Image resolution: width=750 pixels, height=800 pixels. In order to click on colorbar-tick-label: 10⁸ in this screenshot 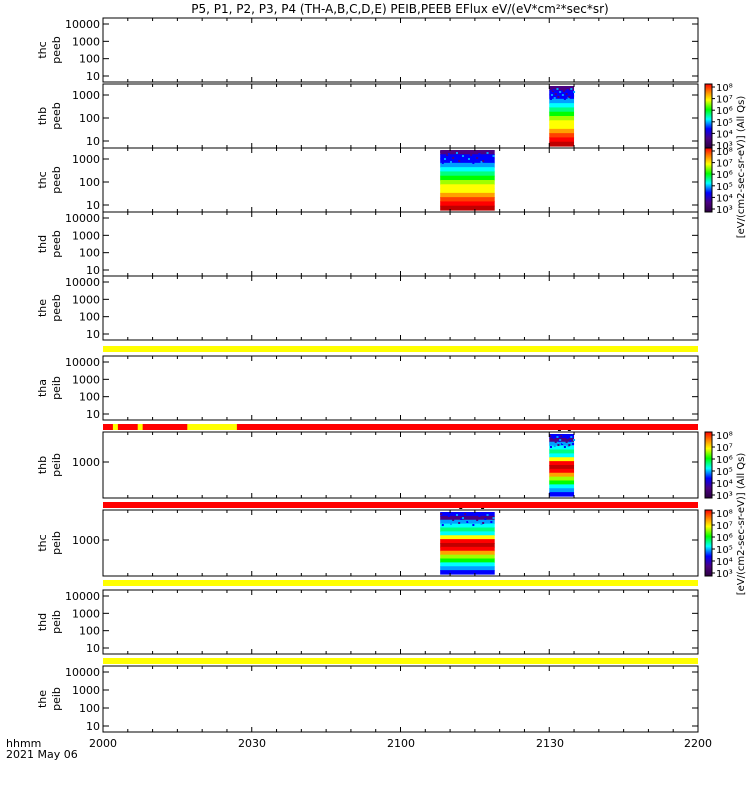, I will do `click(724, 514)`.